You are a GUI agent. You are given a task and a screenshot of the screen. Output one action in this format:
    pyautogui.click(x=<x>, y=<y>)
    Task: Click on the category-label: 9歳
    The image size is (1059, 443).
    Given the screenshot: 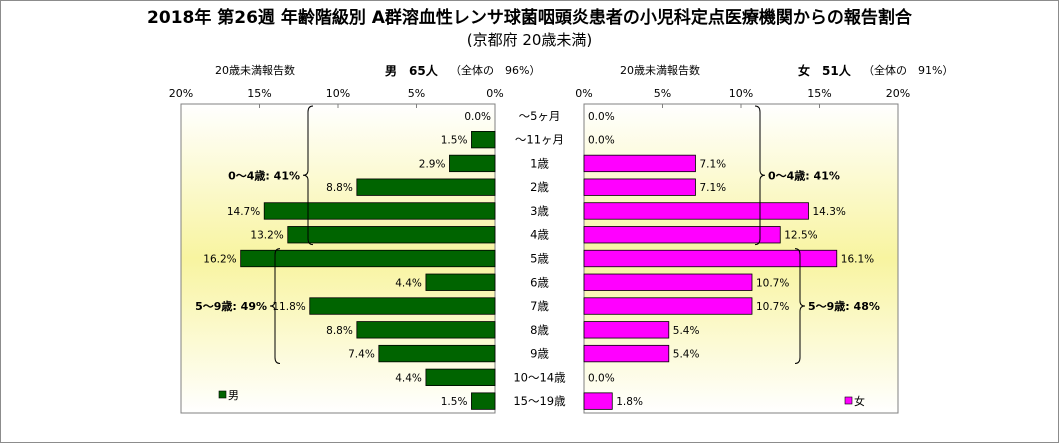 What is the action you would take?
    pyautogui.click(x=539, y=354)
    